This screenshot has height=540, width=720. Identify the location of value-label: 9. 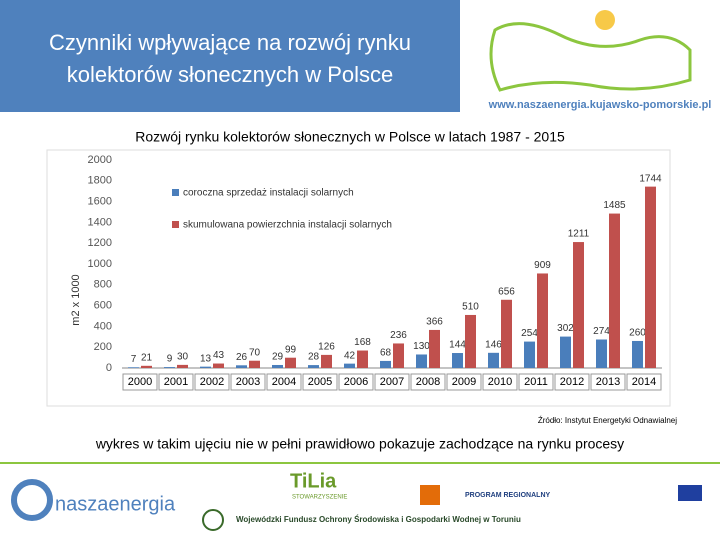
(170, 359).